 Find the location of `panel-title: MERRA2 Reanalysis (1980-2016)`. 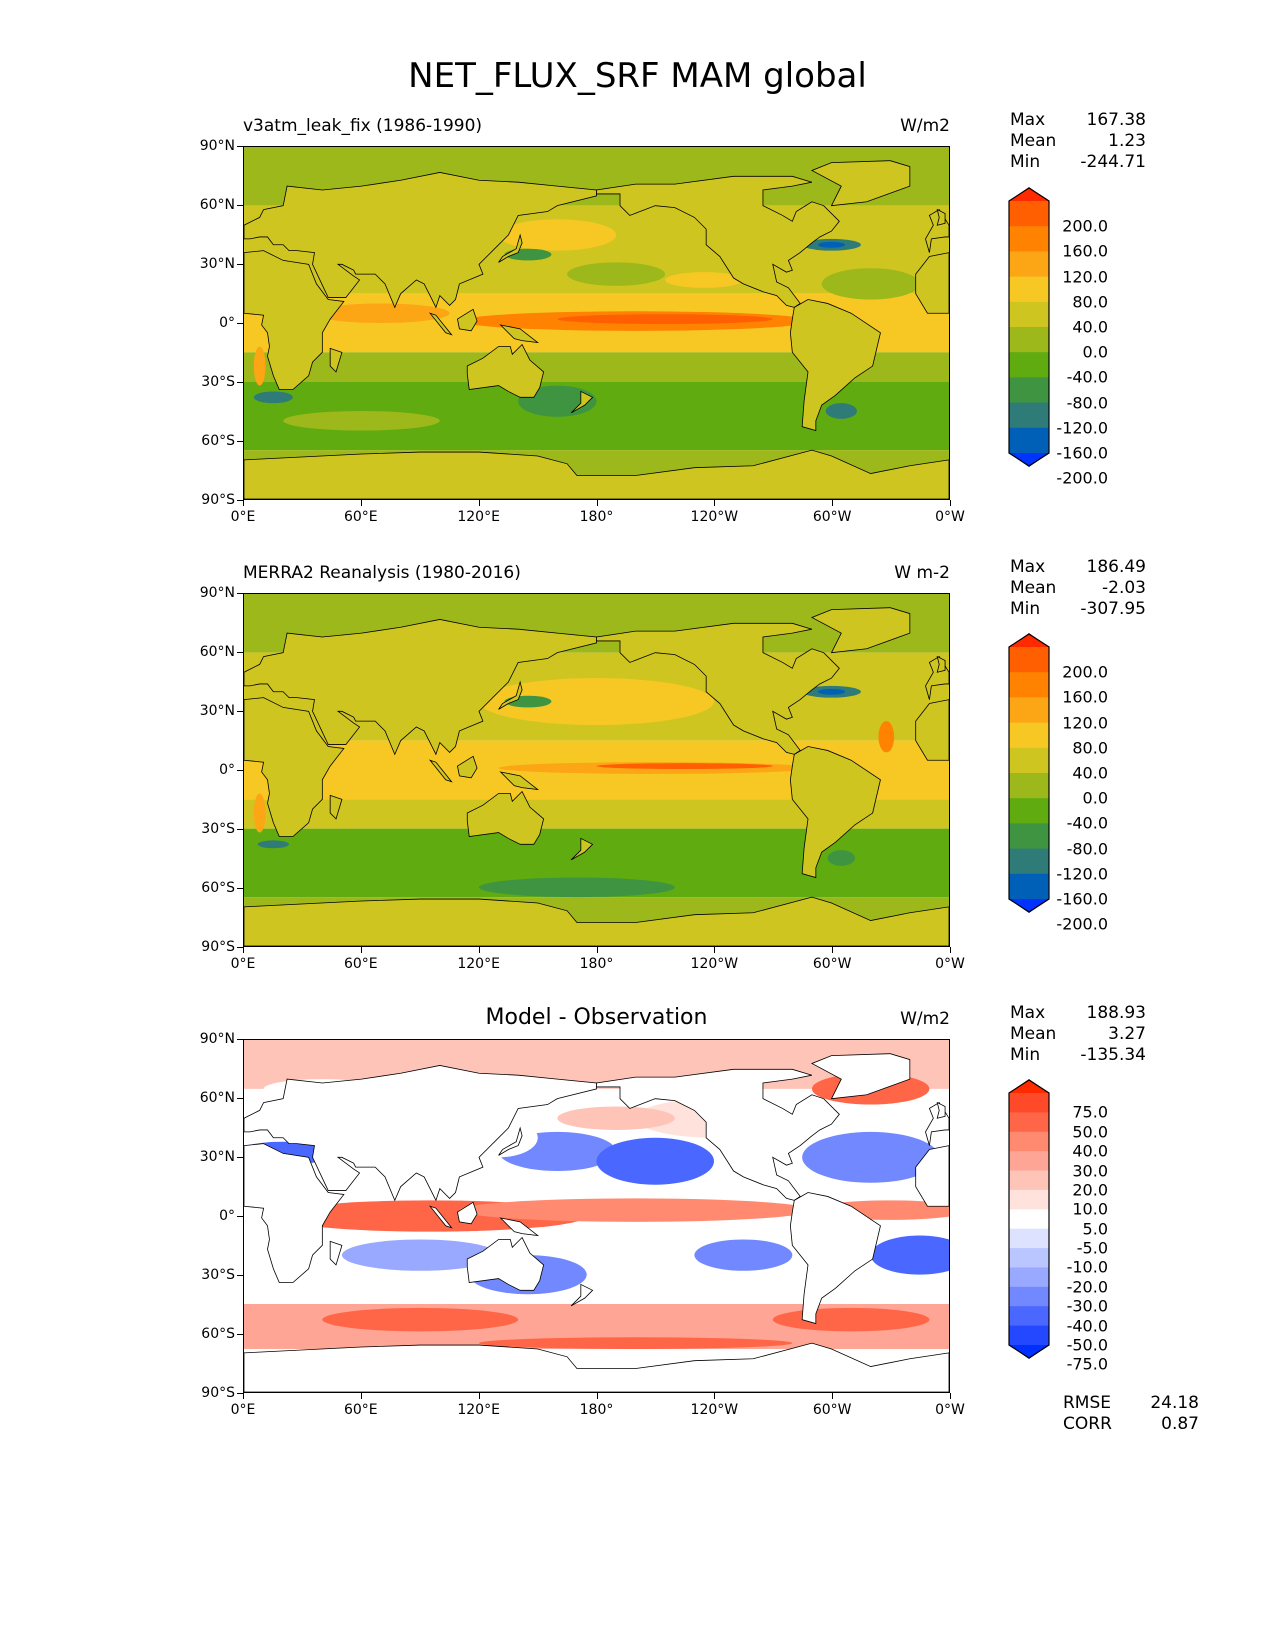

panel-title: MERRA2 Reanalysis (1980-2016) is located at coordinates (382, 573).